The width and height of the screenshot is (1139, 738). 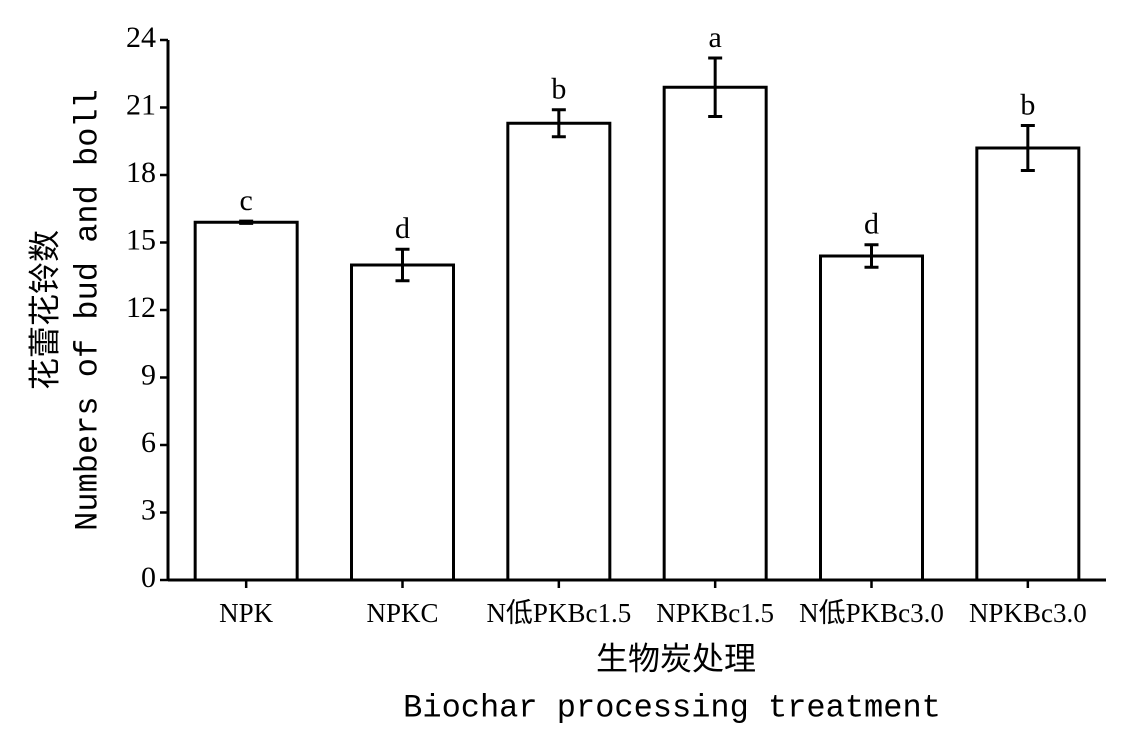 What do you see at coordinates (246, 200) in the screenshot?
I see `significance-letter: c` at bounding box center [246, 200].